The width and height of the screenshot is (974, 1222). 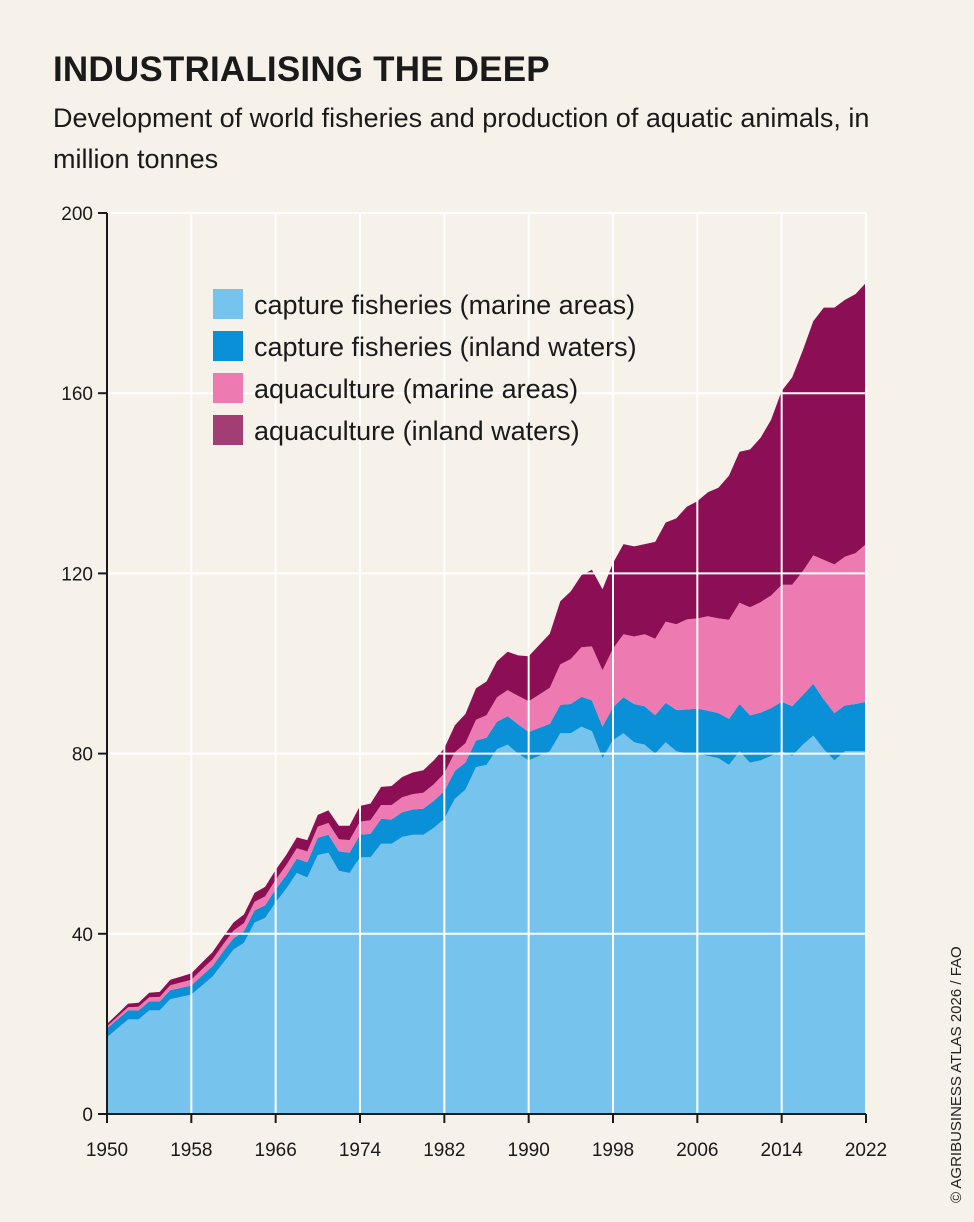 I want to click on legend-label-4: aquaculture (inland waters), so click(x=417, y=431).